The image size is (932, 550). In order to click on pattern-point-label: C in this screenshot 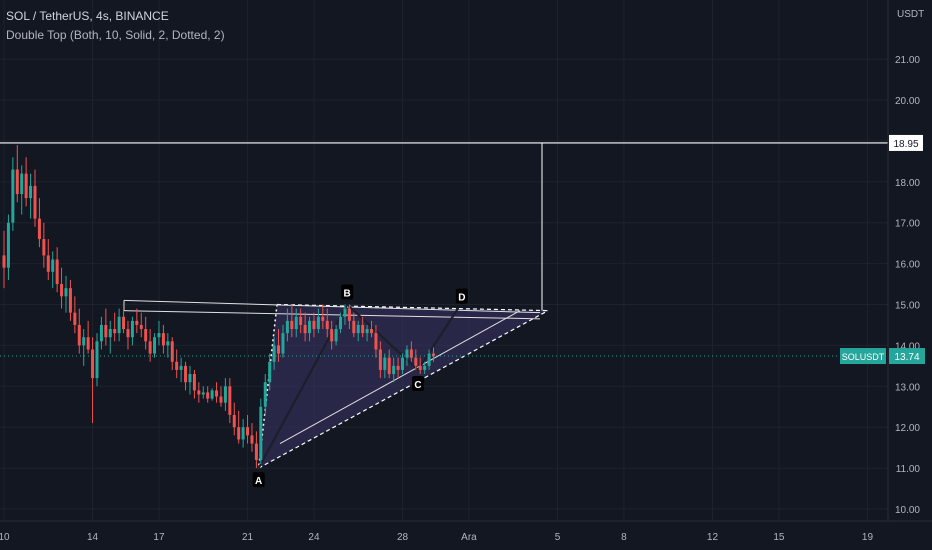, I will do `click(417, 385)`.